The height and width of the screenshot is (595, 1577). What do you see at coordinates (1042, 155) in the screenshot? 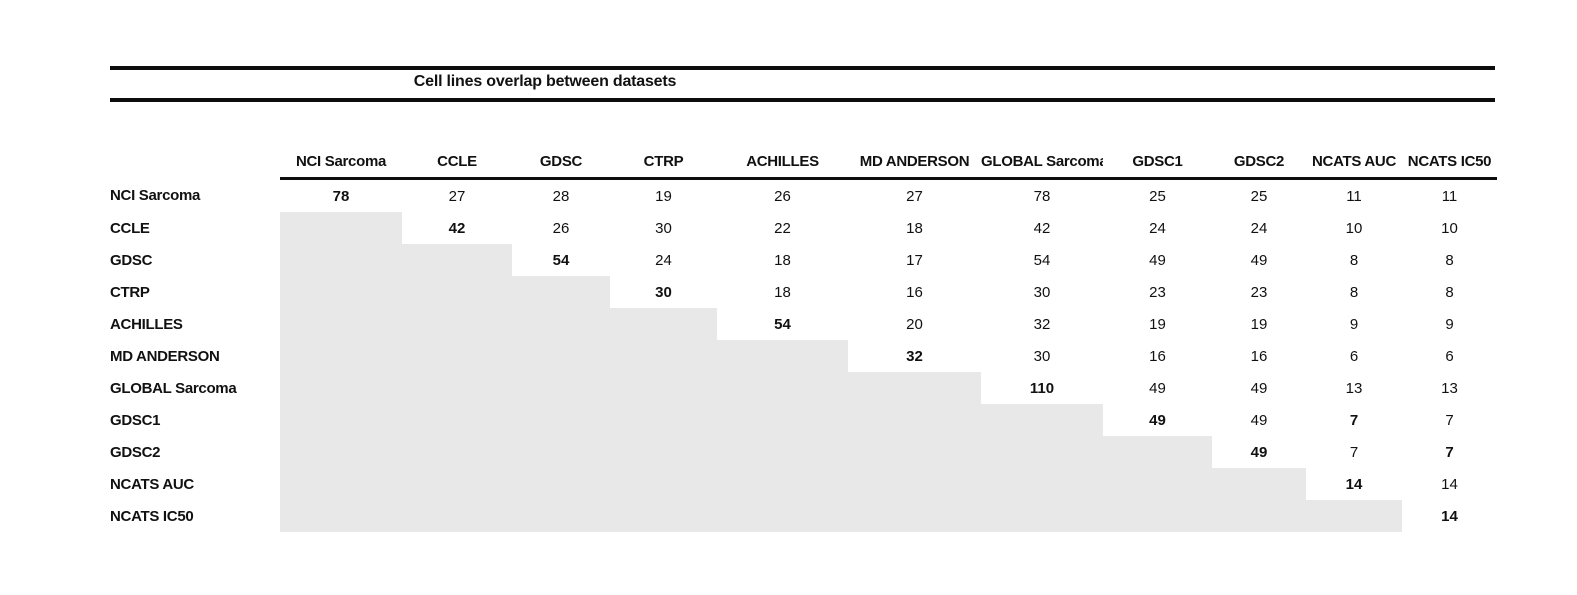
I see `column-header: GLOBAL Sarcoma` at bounding box center [1042, 155].